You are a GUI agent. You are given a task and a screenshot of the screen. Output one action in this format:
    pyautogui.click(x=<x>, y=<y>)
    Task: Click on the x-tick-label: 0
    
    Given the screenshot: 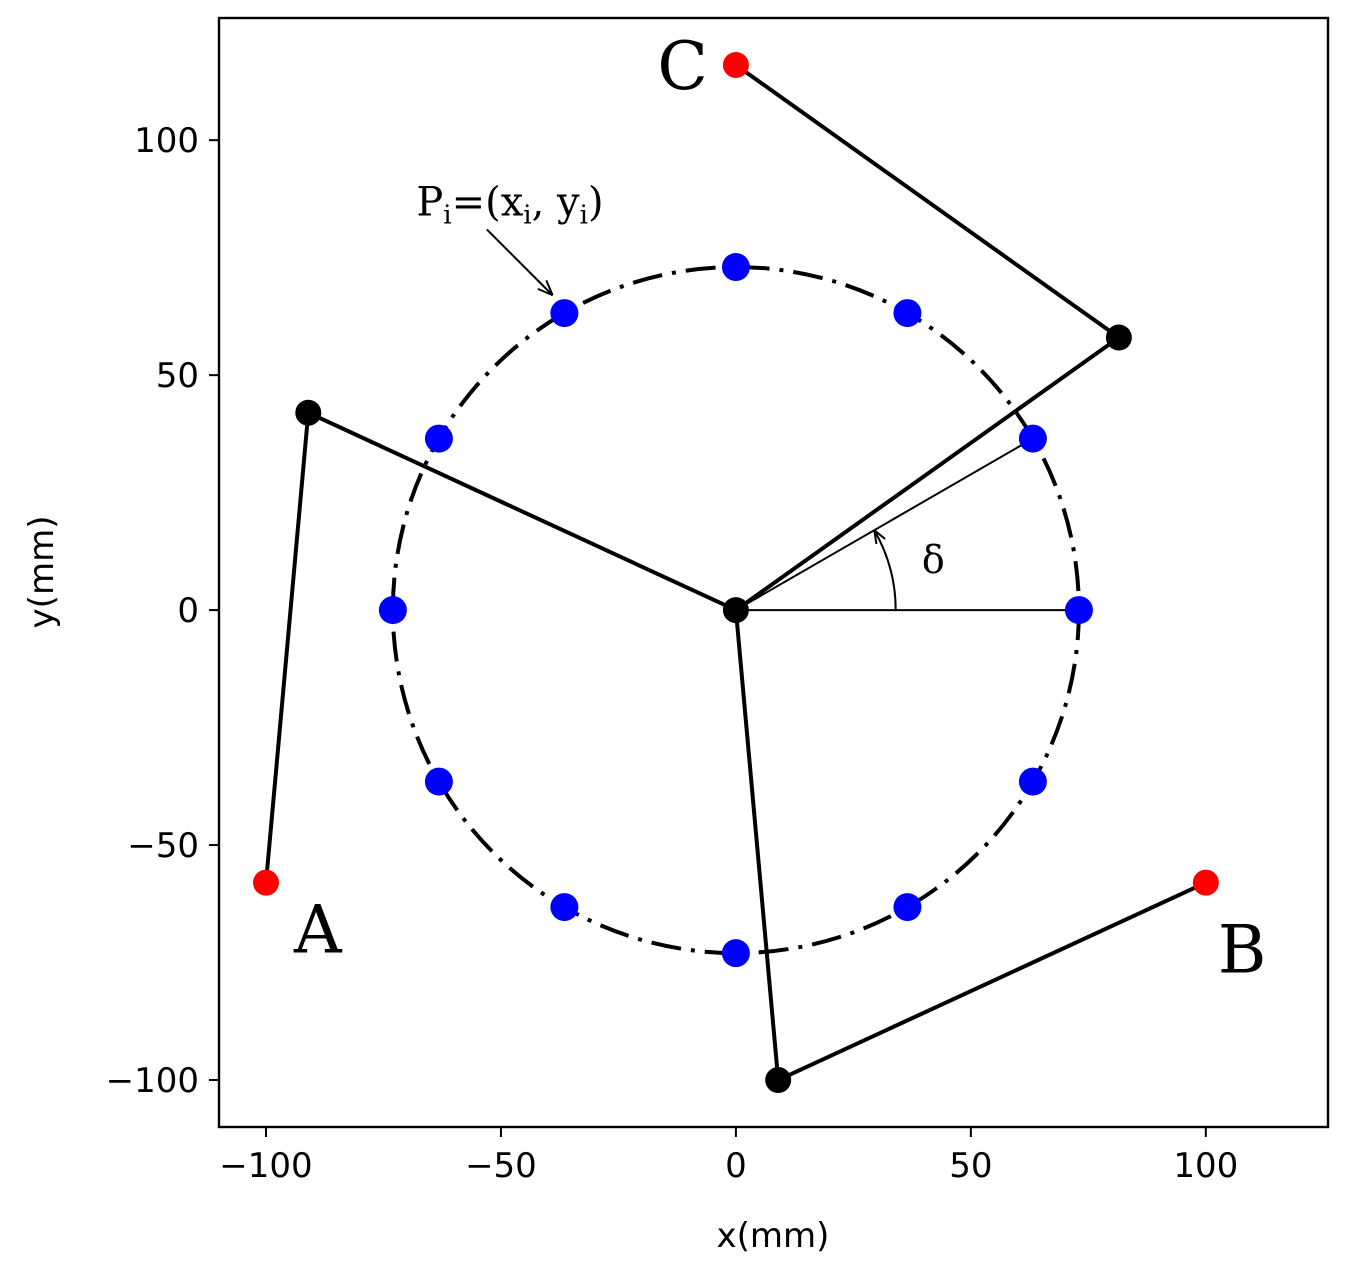 What is the action you would take?
    pyautogui.click(x=736, y=1166)
    